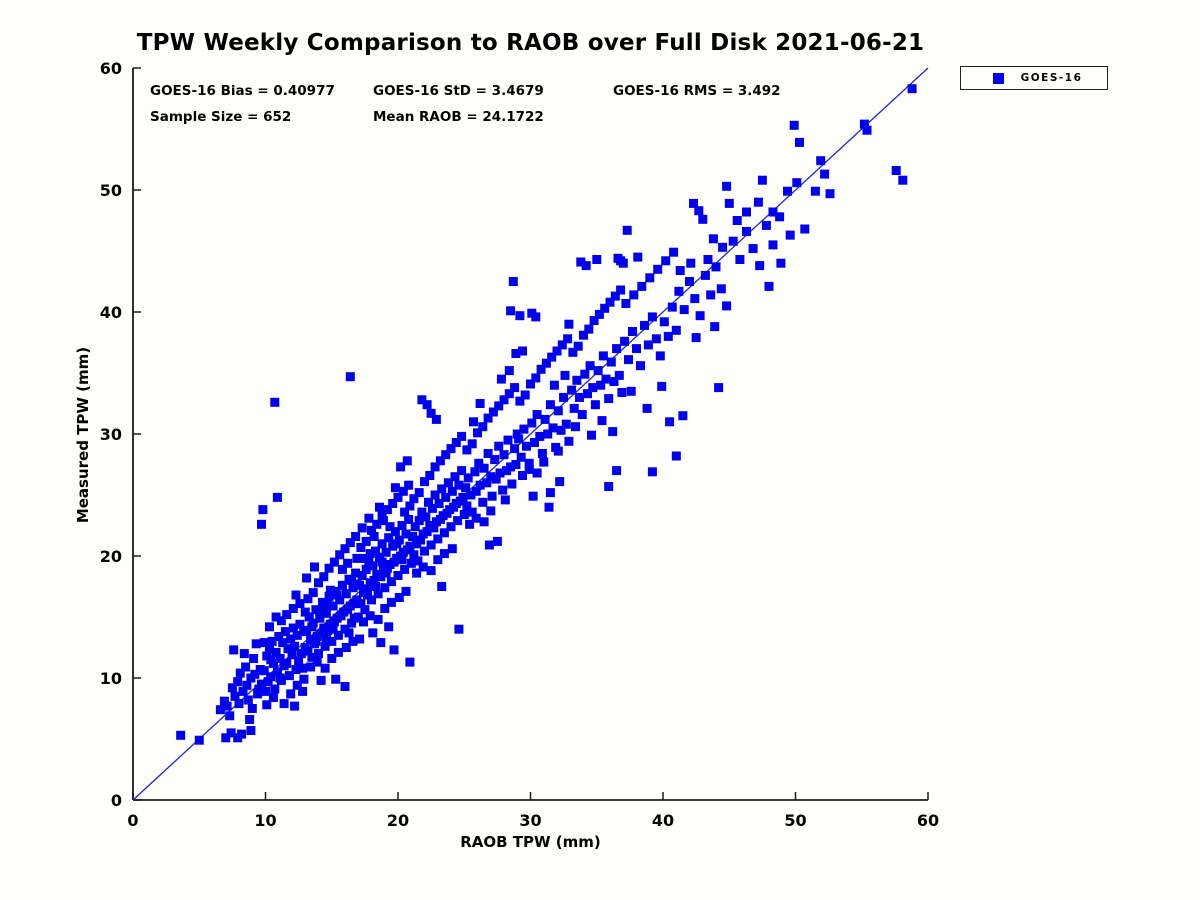 The height and width of the screenshot is (900, 1200). Describe the element at coordinates (795, 820) in the screenshot. I see `x-tick-label: 50` at that location.